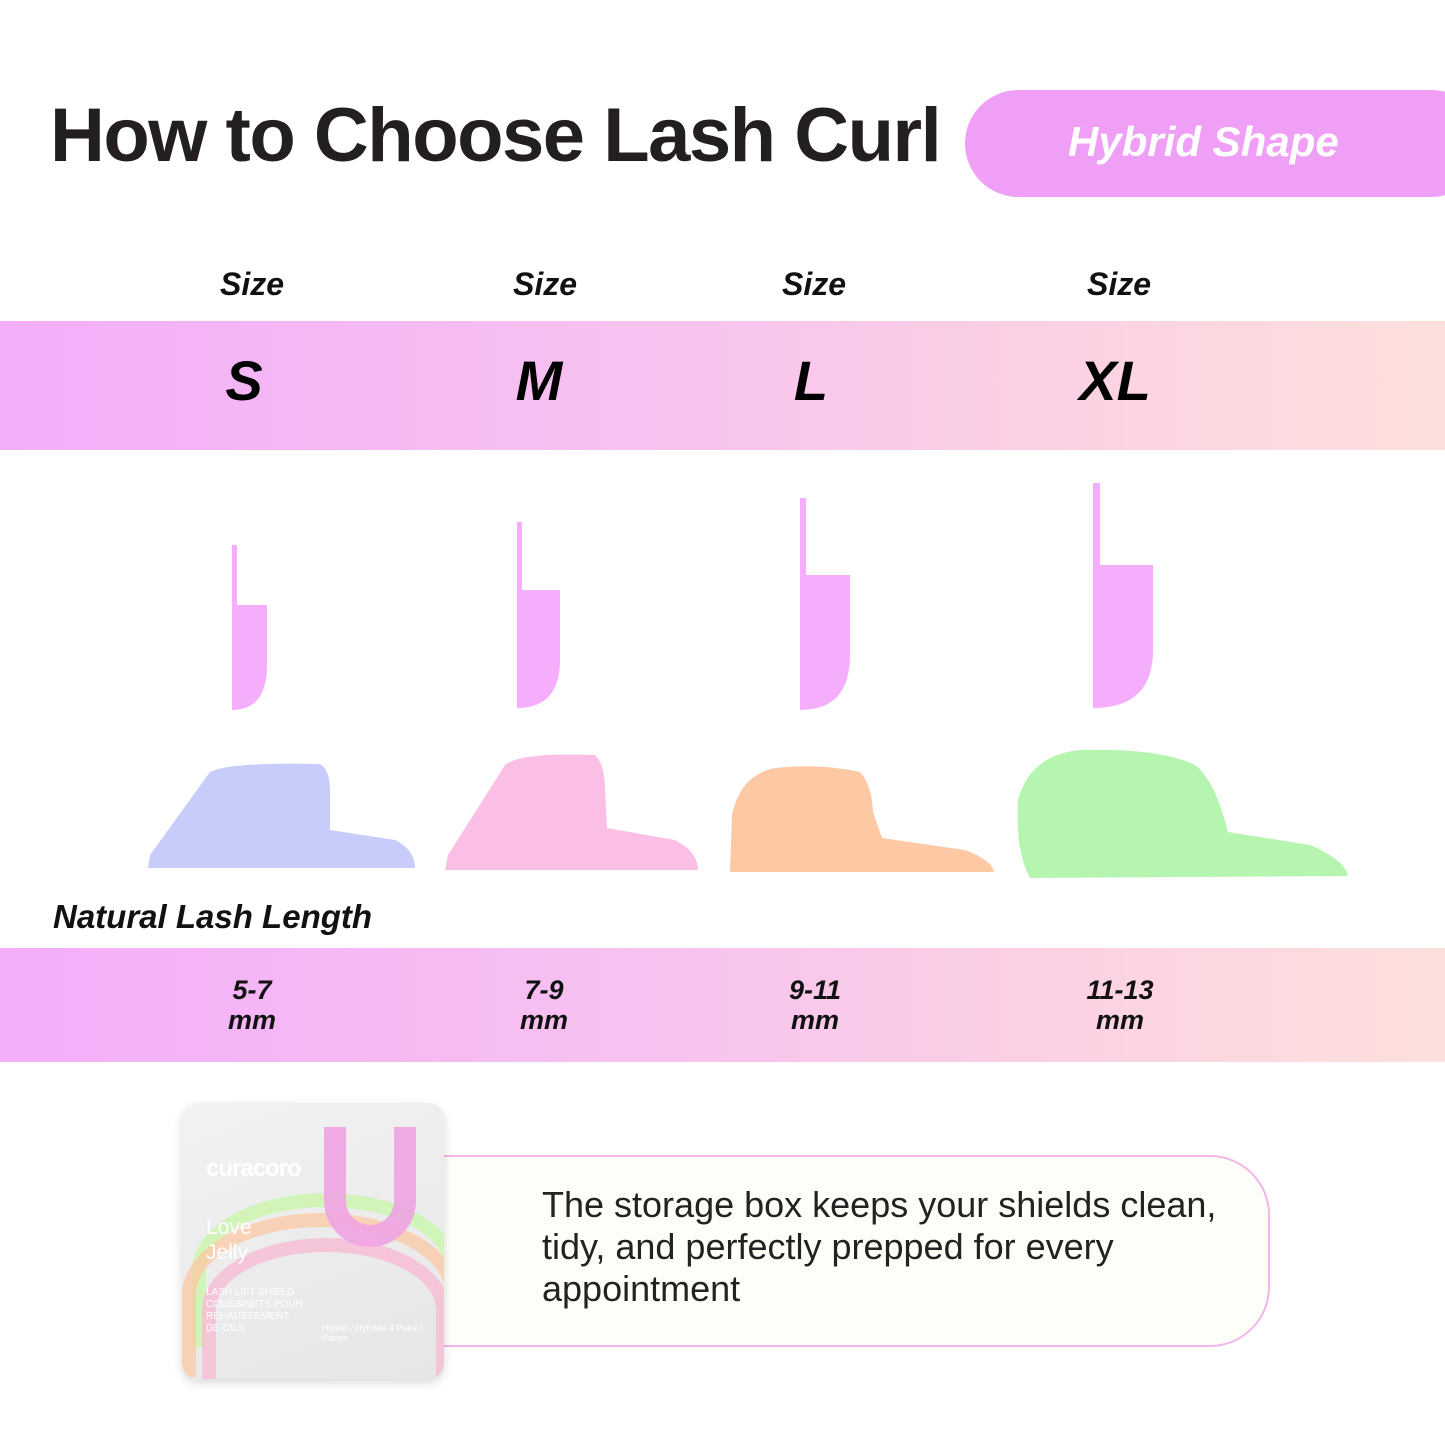 The image size is (1445, 1445). I want to click on length-xl-value: 11-13, so click(1120, 990).